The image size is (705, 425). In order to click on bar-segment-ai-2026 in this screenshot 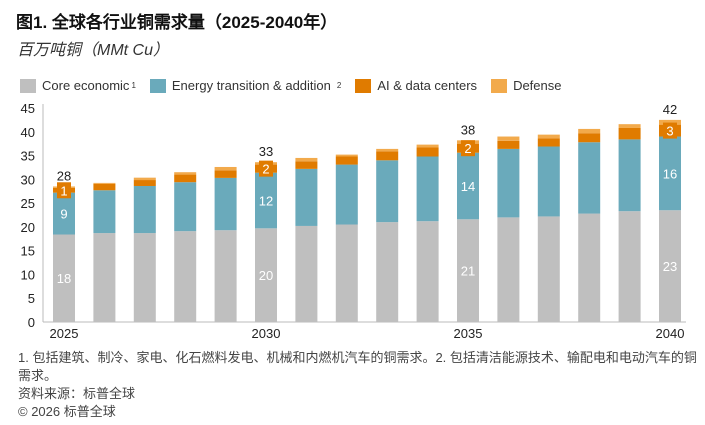, I will do `click(104, 187)`.